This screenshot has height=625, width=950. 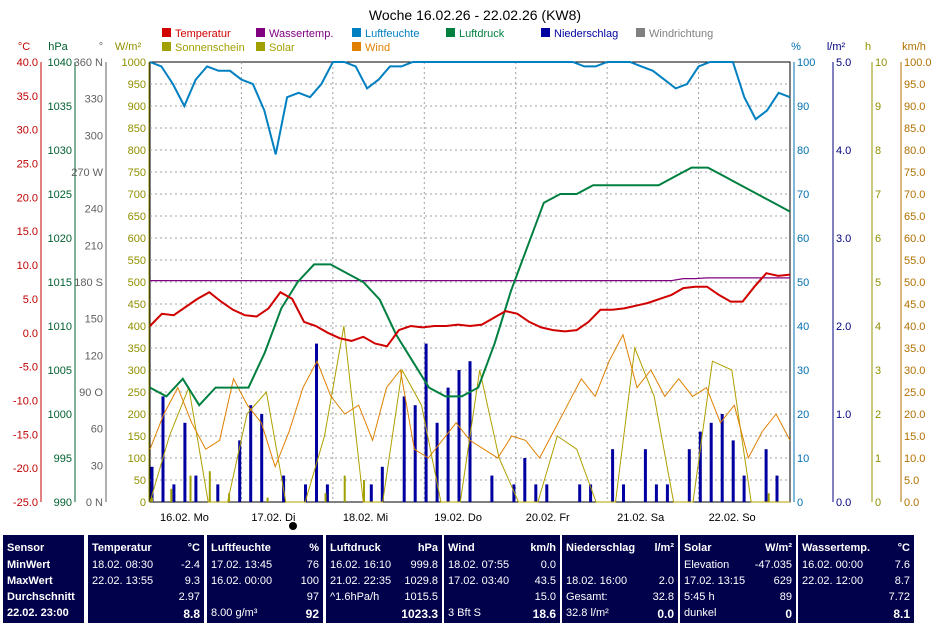 What do you see at coordinates (88, 63) in the screenshot?
I see `axis-tick-label: 360 N` at bounding box center [88, 63].